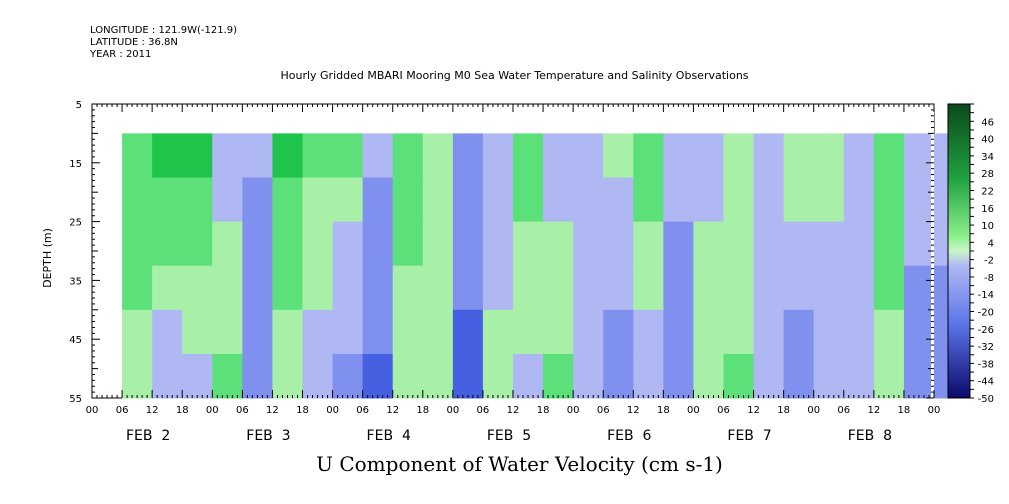 This screenshot has width=1009, height=504. Describe the element at coordinates (989, 261) in the screenshot. I see `colorbar-label: -2` at that location.